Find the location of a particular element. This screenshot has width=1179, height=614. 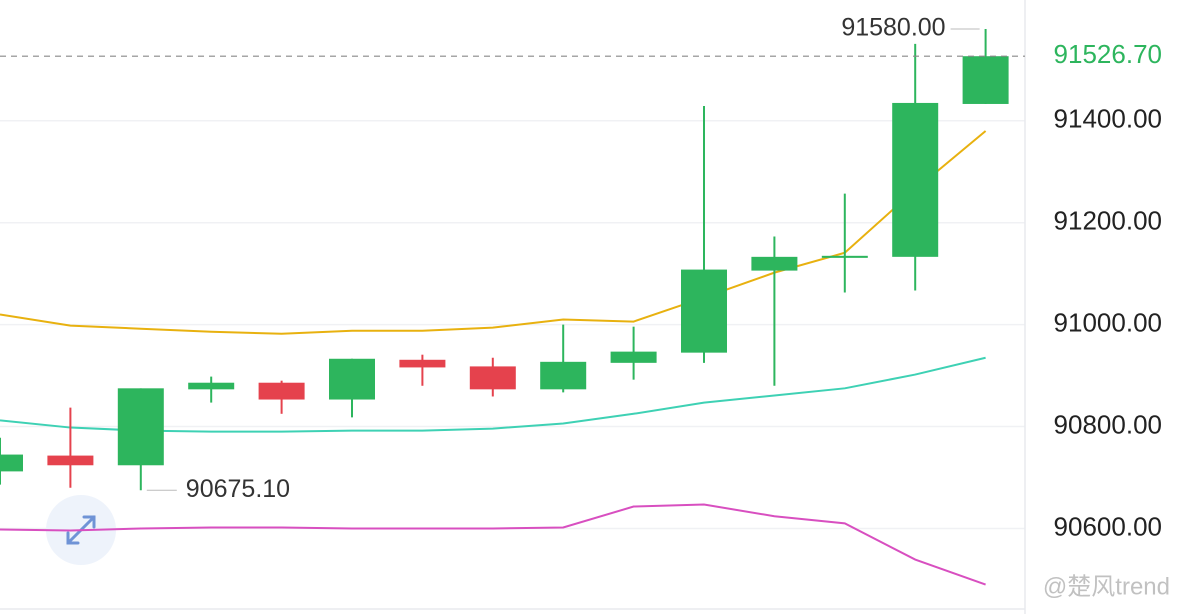

y-tick-label: 90600.00 is located at coordinates (1108, 526).